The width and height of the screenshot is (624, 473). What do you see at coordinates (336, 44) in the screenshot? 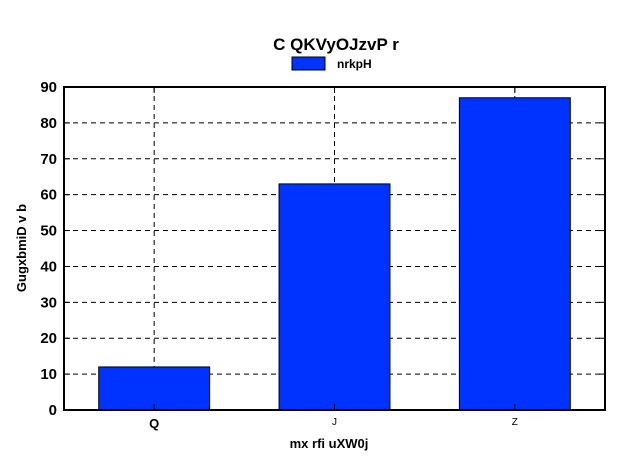
I see `chart-title: C QKVyOJzvP r` at bounding box center [336, 44].